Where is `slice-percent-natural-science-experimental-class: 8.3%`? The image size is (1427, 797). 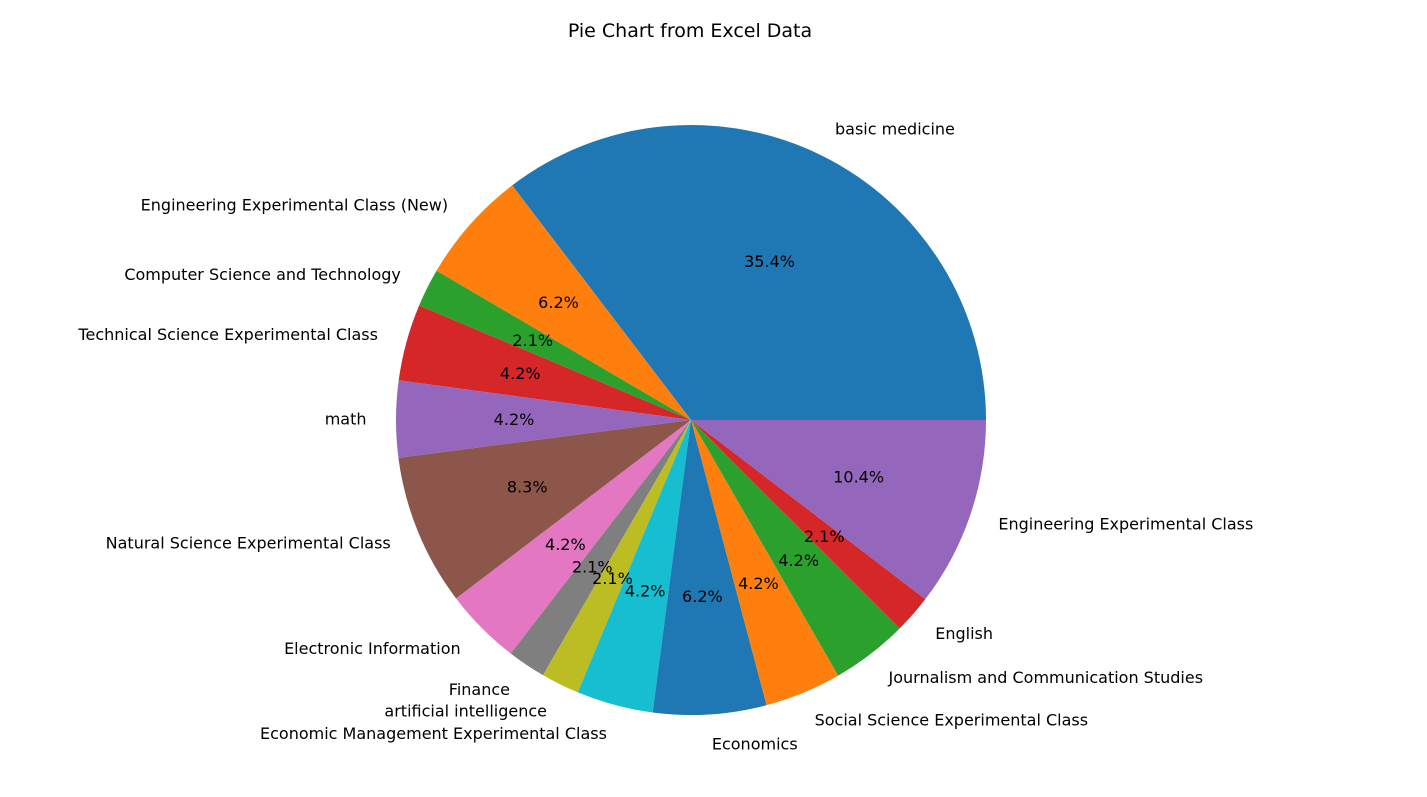
slice-percent-natural-science-experimental-class: 8.3% is located at coordinates (527, 487).